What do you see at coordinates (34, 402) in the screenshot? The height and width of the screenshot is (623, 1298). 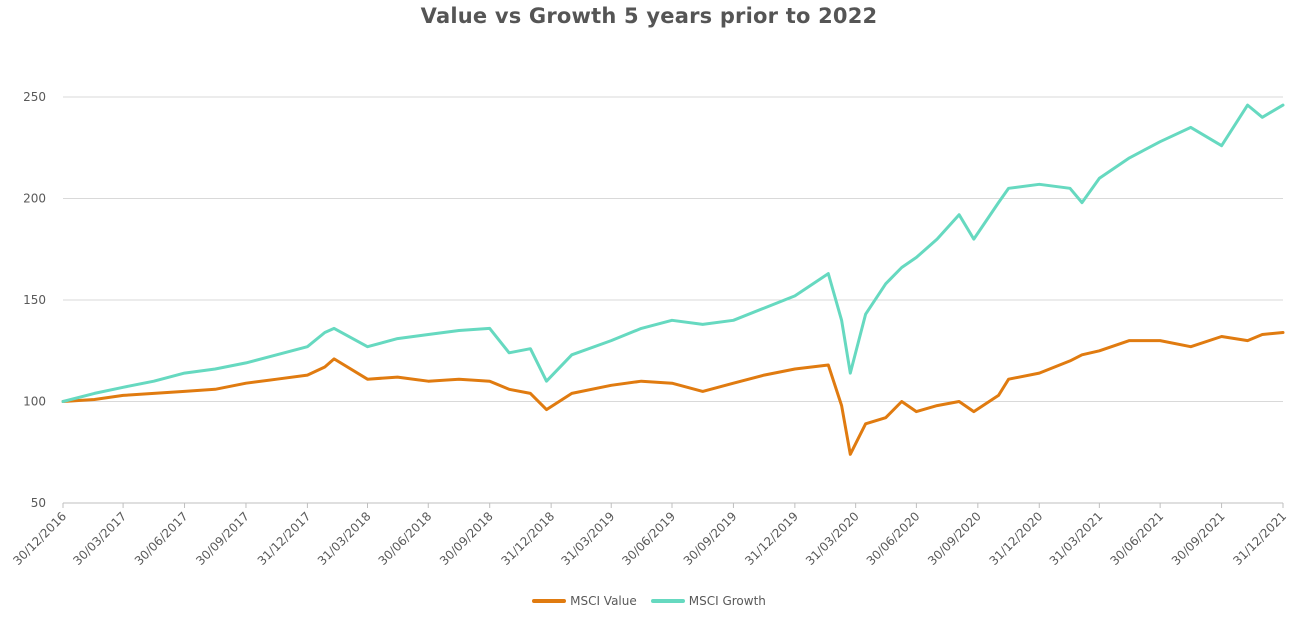 I see `y-tick-label: 100` at bounding box center [34, 402].